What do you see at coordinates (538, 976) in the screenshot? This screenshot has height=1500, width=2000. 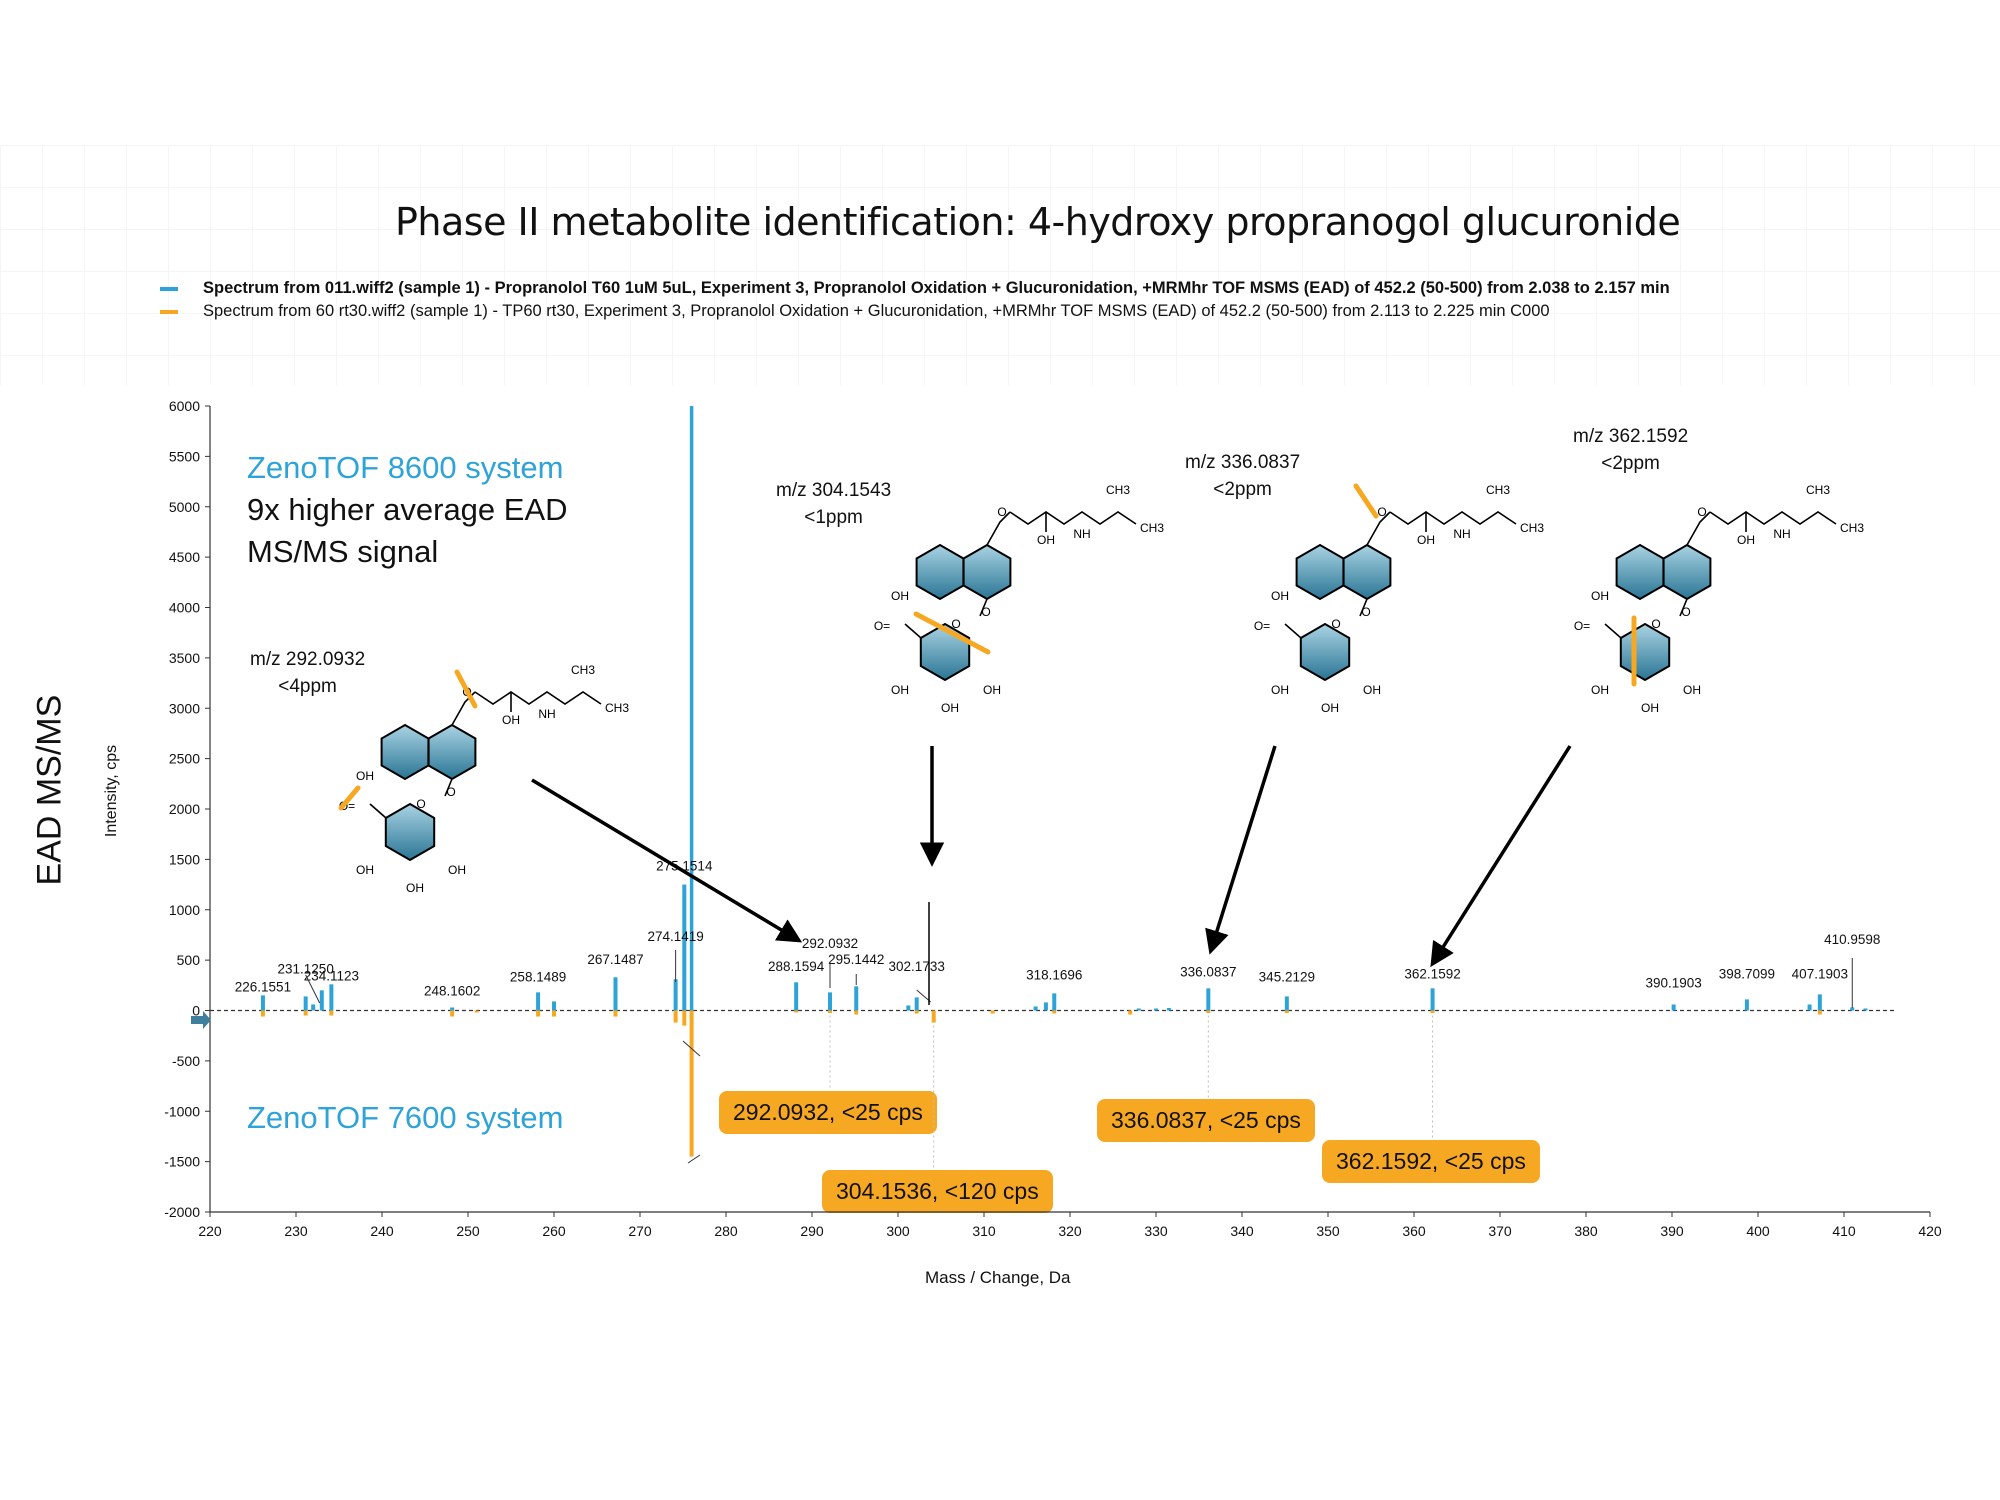 I see `peak-label: 258.1489` at bounding box center [538, 976].